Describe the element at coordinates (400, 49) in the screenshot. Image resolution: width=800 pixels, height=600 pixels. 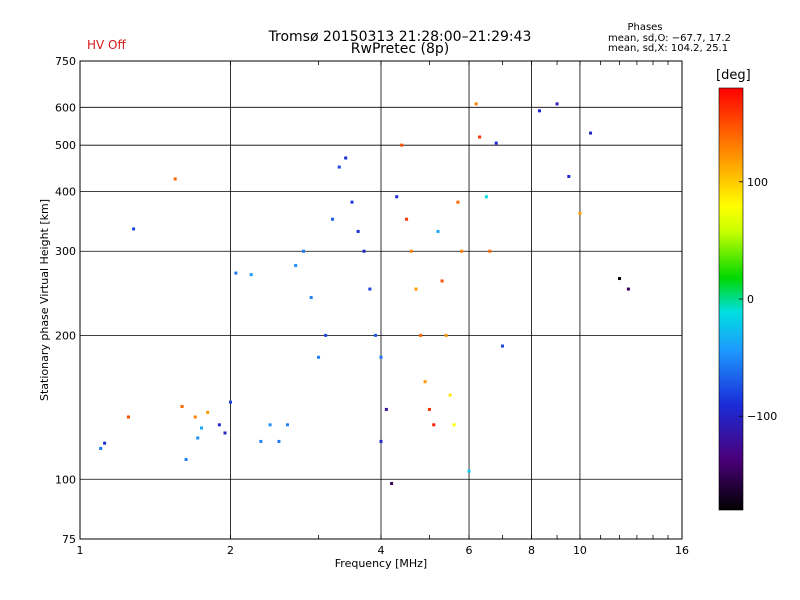
I see `chart-subtitle: RwPretec (8p)` at that location.